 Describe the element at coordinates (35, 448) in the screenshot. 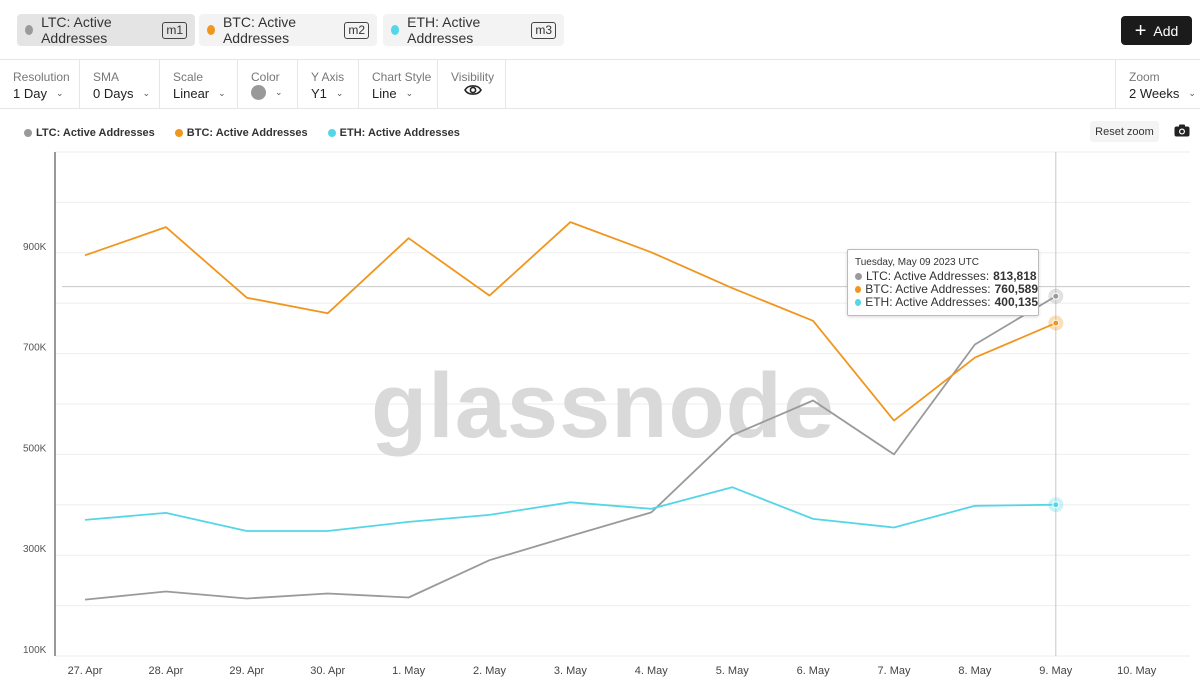

I see `y-tick-label: 500K` at that location.